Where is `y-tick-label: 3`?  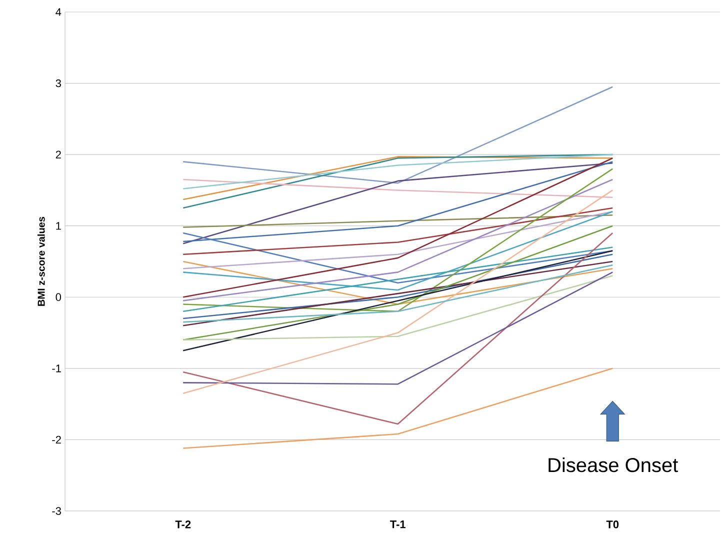 y-tick-label: 3 is located at coordinates (58, 83).